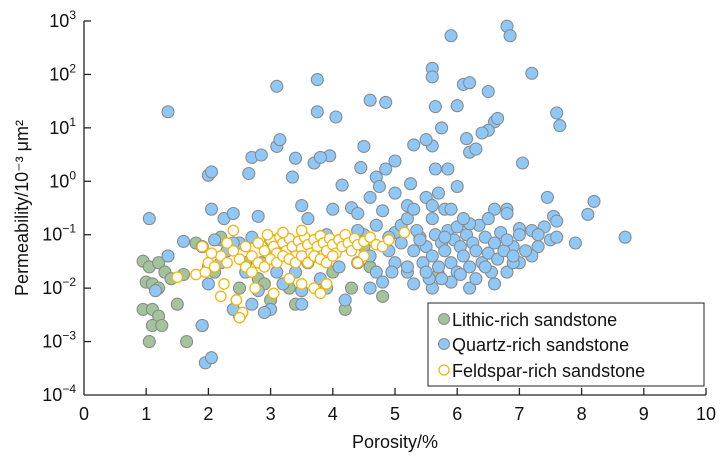  What do you see at coordinates (644, 414) in the screenshot?
I see `x-tick-label: 9` at bounding box center [644, 414].